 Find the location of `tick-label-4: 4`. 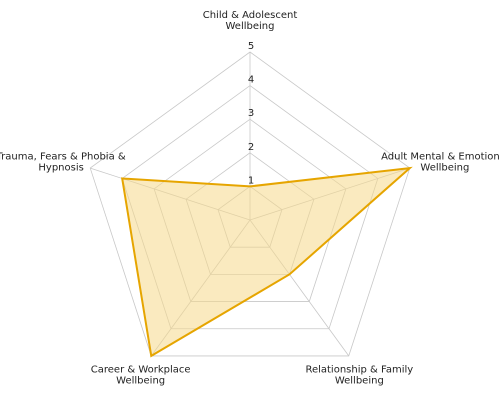

tick-label-4: 4 is located at coordinates (251, 80).